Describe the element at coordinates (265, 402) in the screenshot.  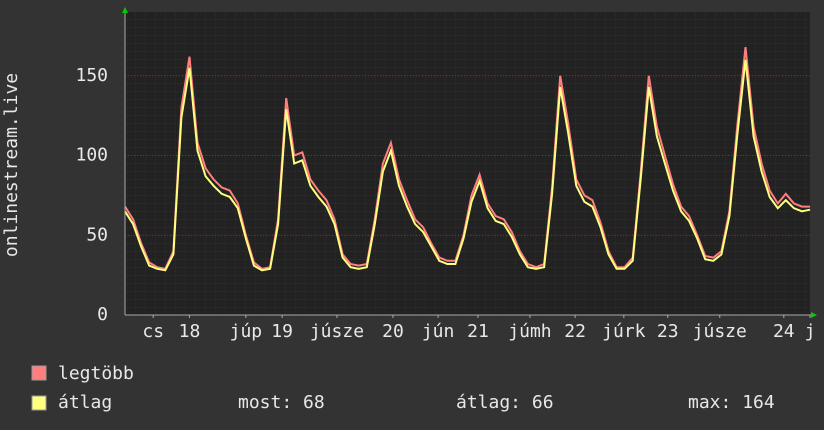
I see `stat-label: most:` at that location.